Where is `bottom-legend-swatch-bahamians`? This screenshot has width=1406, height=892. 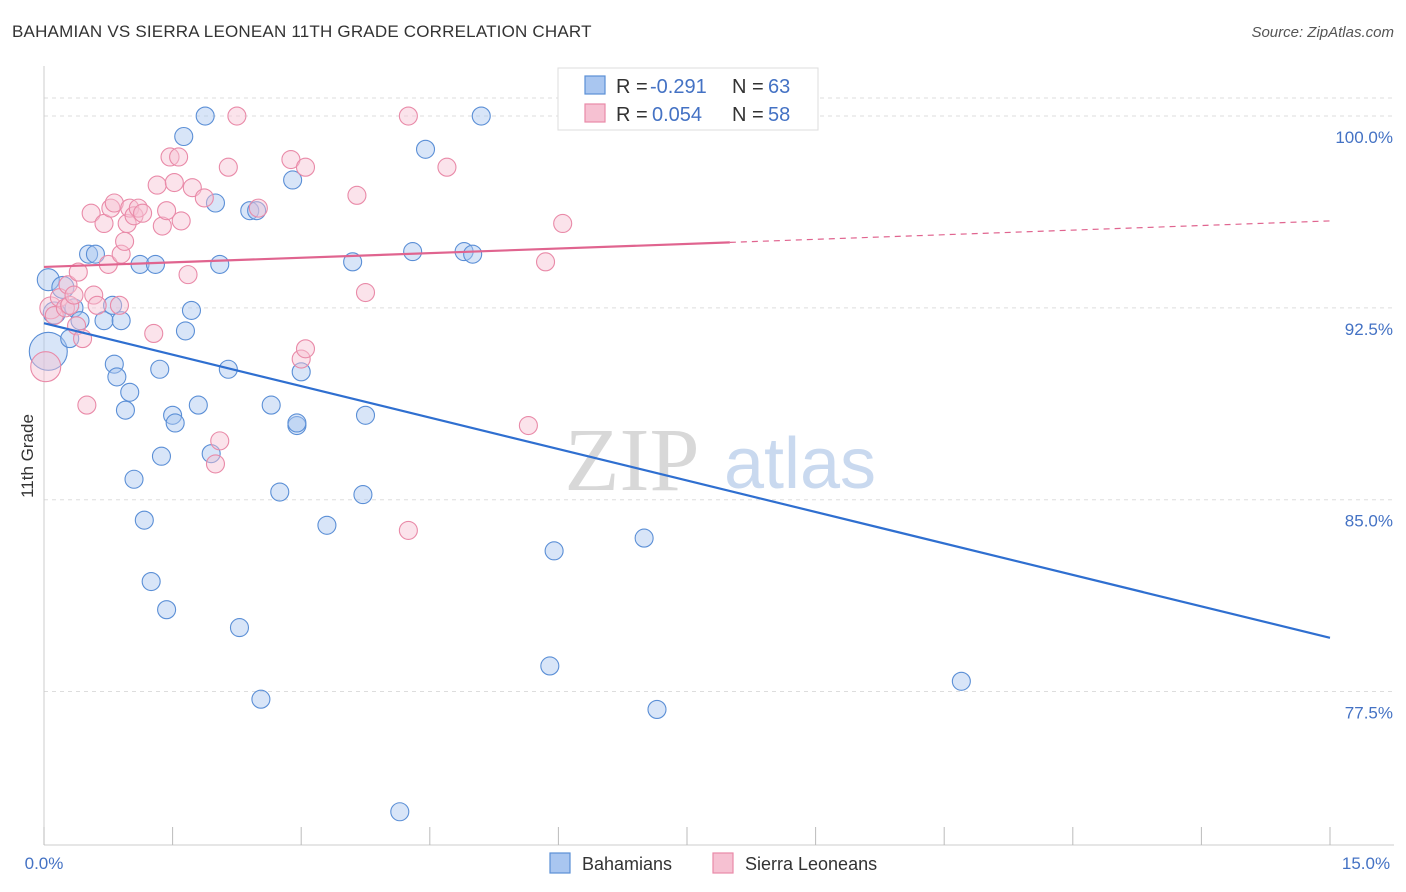
bottom-legend-swatch-bahamians is located at coordinates (560, 863).